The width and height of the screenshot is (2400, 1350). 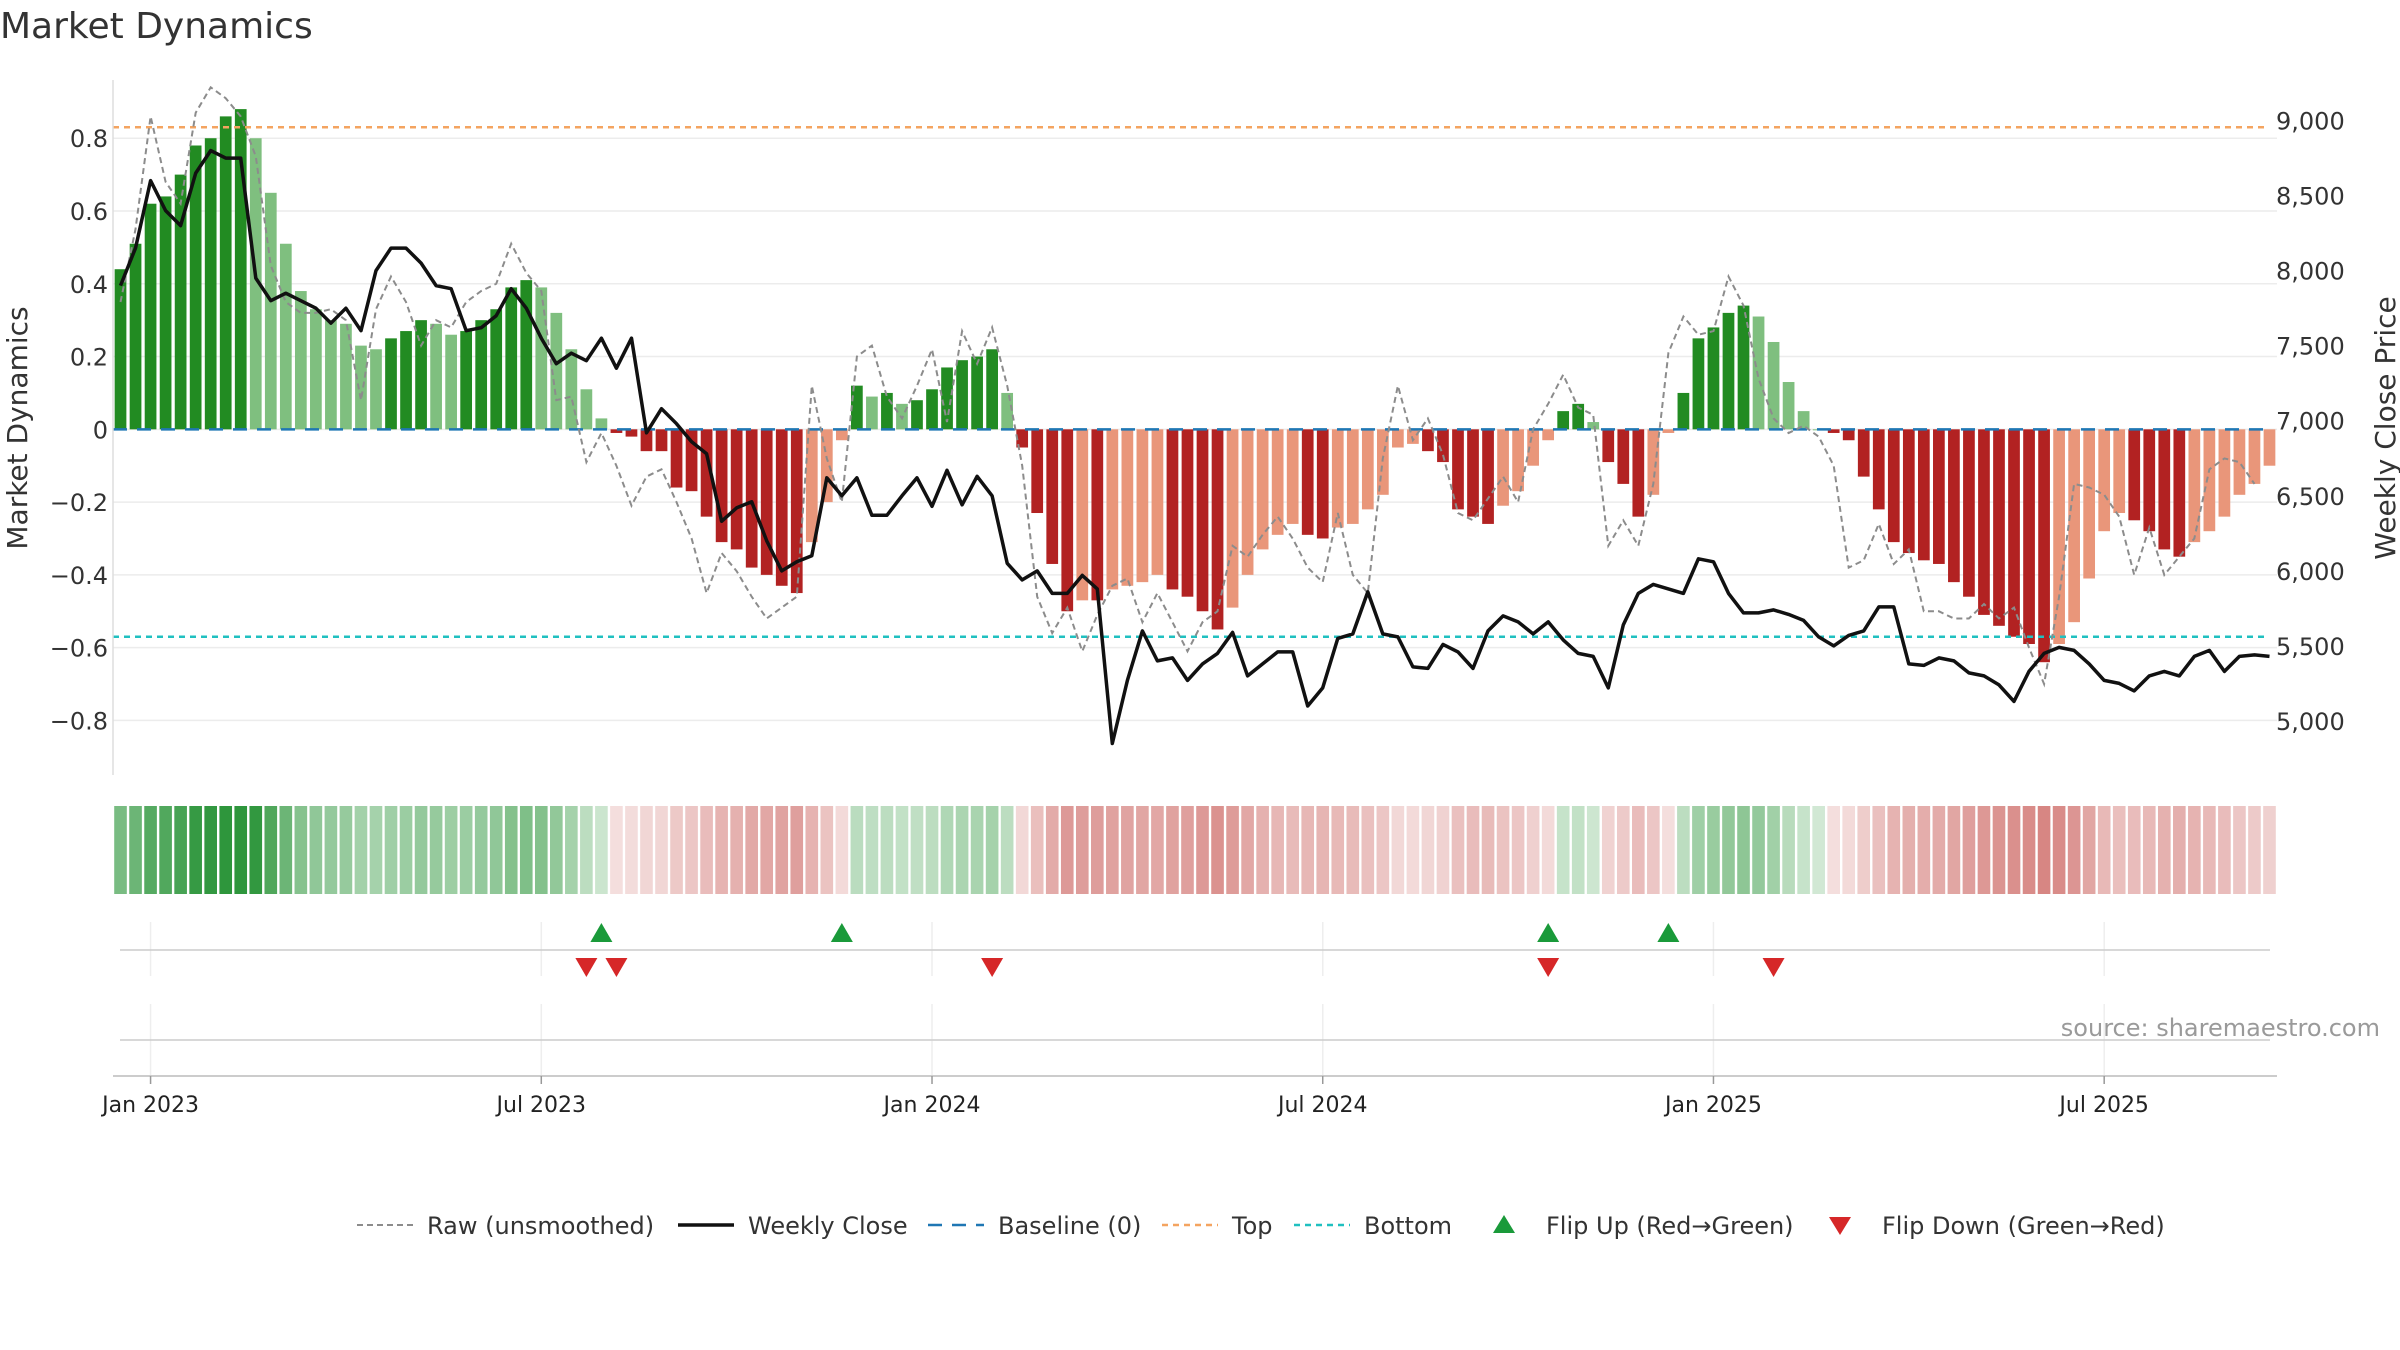 What do you see at coordinates (79, 721) in the screenshot?
I see `y-left-tick-label: −0.8` at bounding box center [79, 721].